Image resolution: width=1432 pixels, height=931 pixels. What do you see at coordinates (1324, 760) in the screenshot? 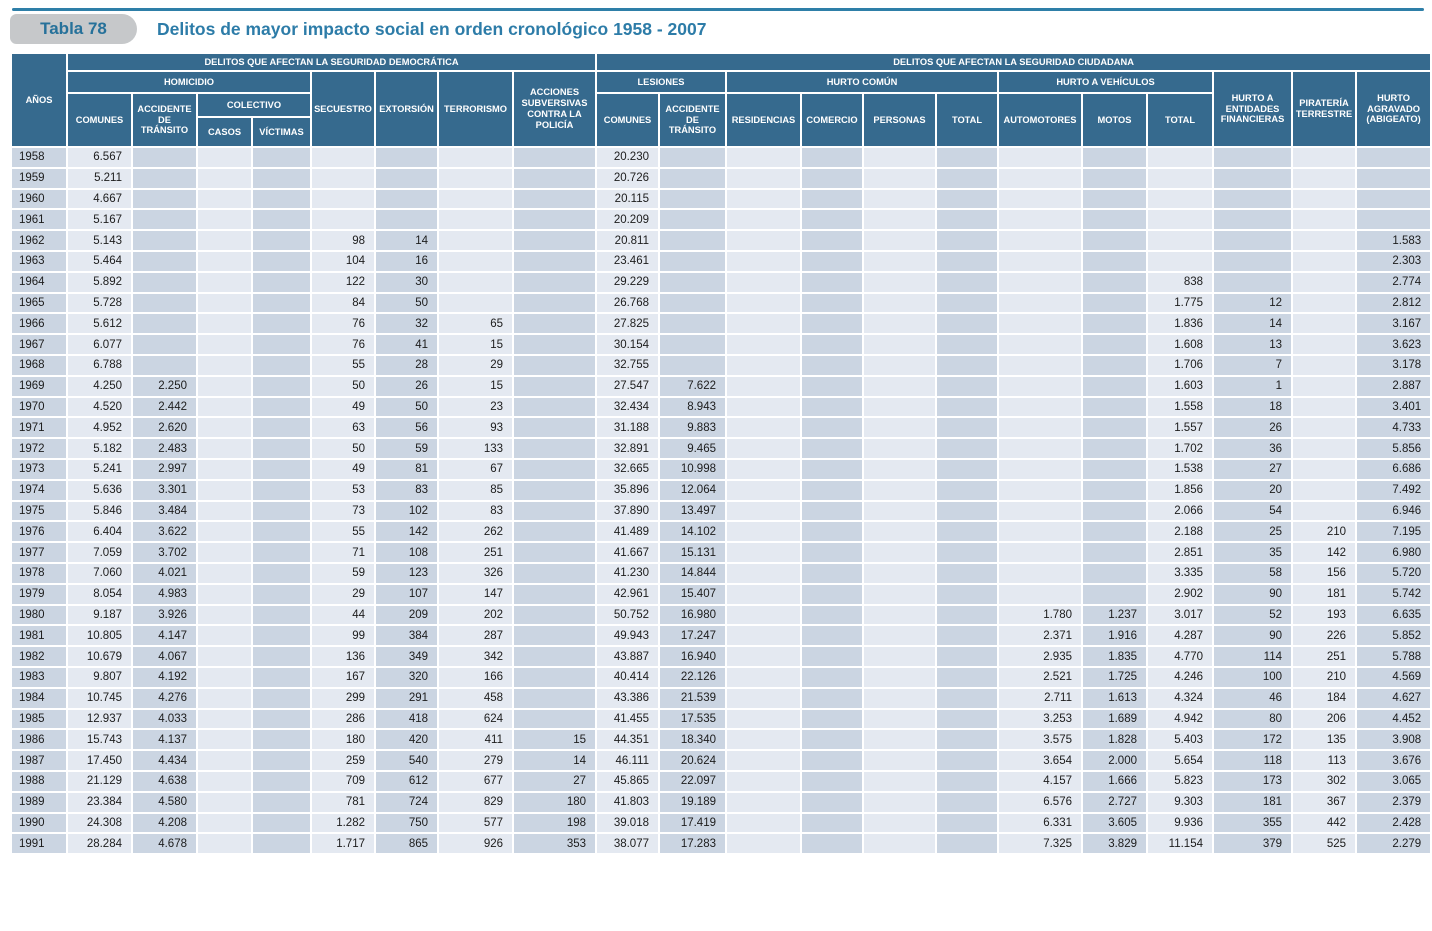
I see `data-cell: 113` at bounding box center [1324, 760].